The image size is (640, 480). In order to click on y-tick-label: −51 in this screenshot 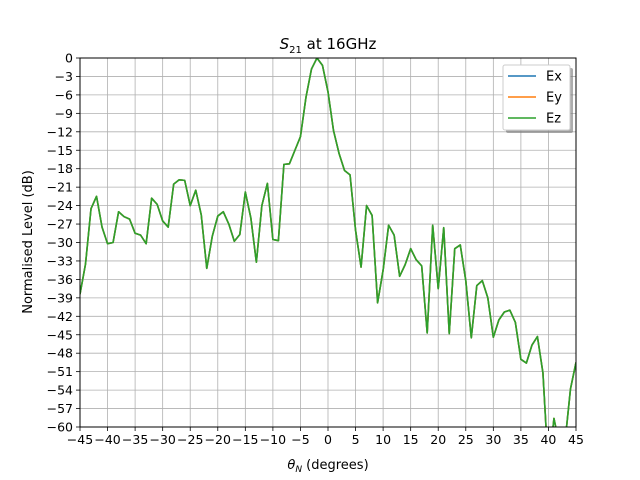, I will do `click(60, 371)`.